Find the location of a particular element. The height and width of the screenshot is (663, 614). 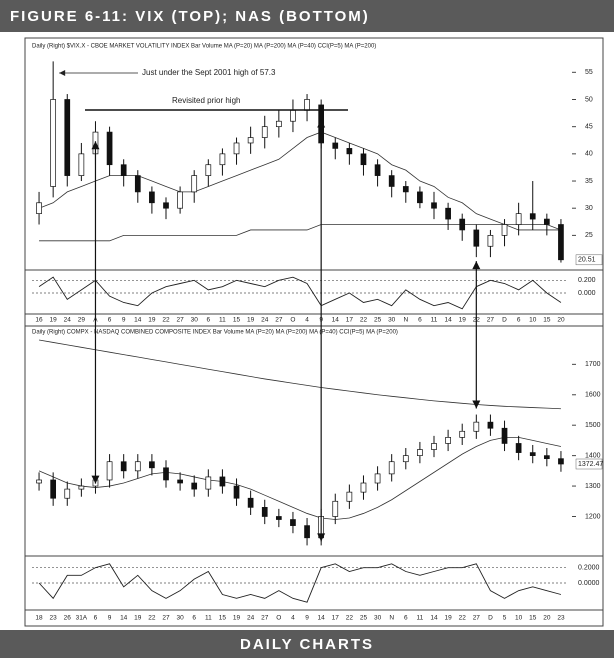

footer-title: Daily Charts is located at coordinates (307, 644).